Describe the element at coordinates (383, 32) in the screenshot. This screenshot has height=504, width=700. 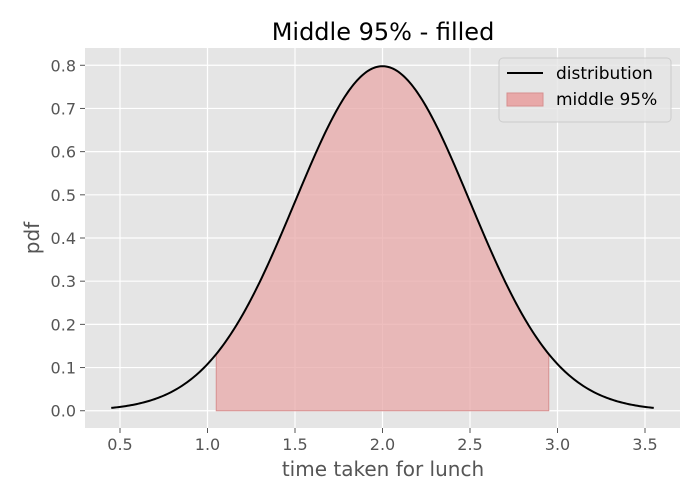
I see `chart-title: Middle 95% - filled` at that location.